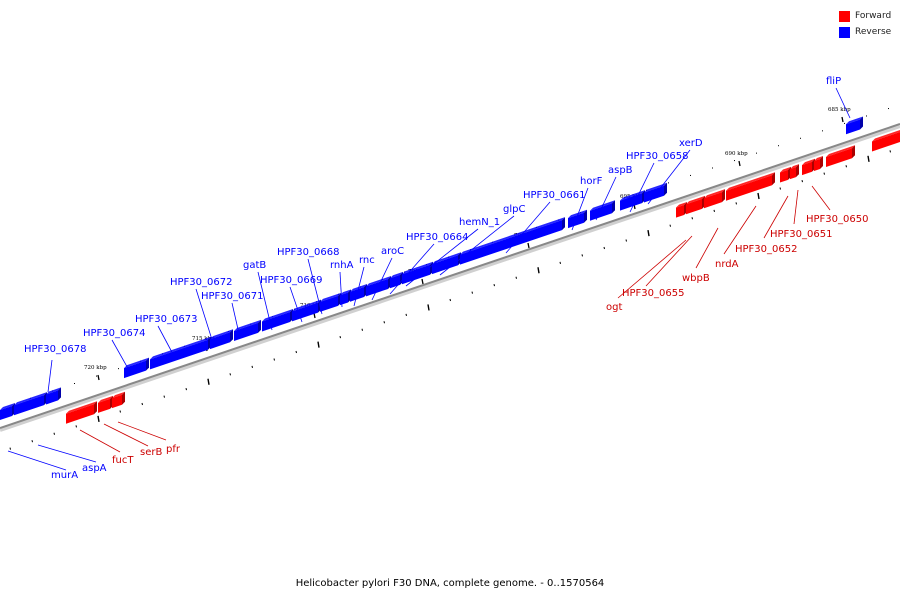  I want to click on gene-label: wbpB, so click(696, 278).